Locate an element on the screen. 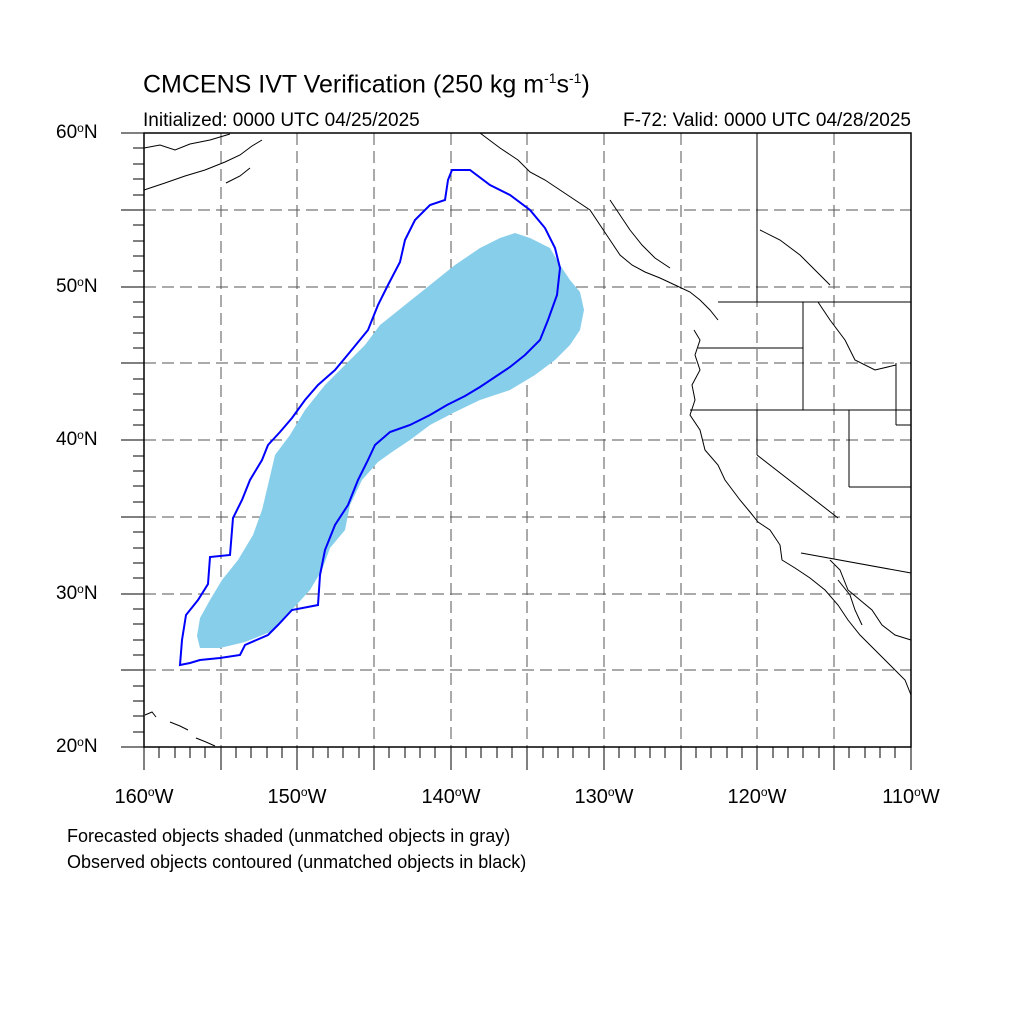 This screenshot has width=1024, height=1024. lon-label-110w: 110oW is located at coordinates (911, 796).